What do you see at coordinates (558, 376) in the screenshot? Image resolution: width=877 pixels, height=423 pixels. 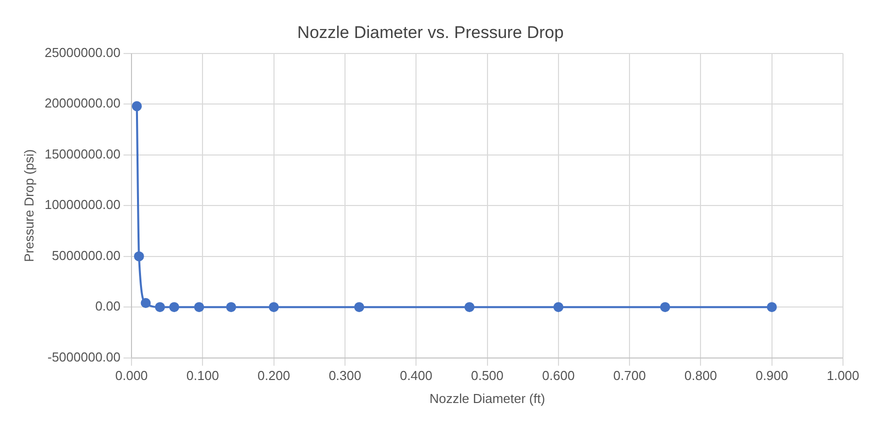 I see `x-tick-label: 0.600` at bounding box center [558, 376].